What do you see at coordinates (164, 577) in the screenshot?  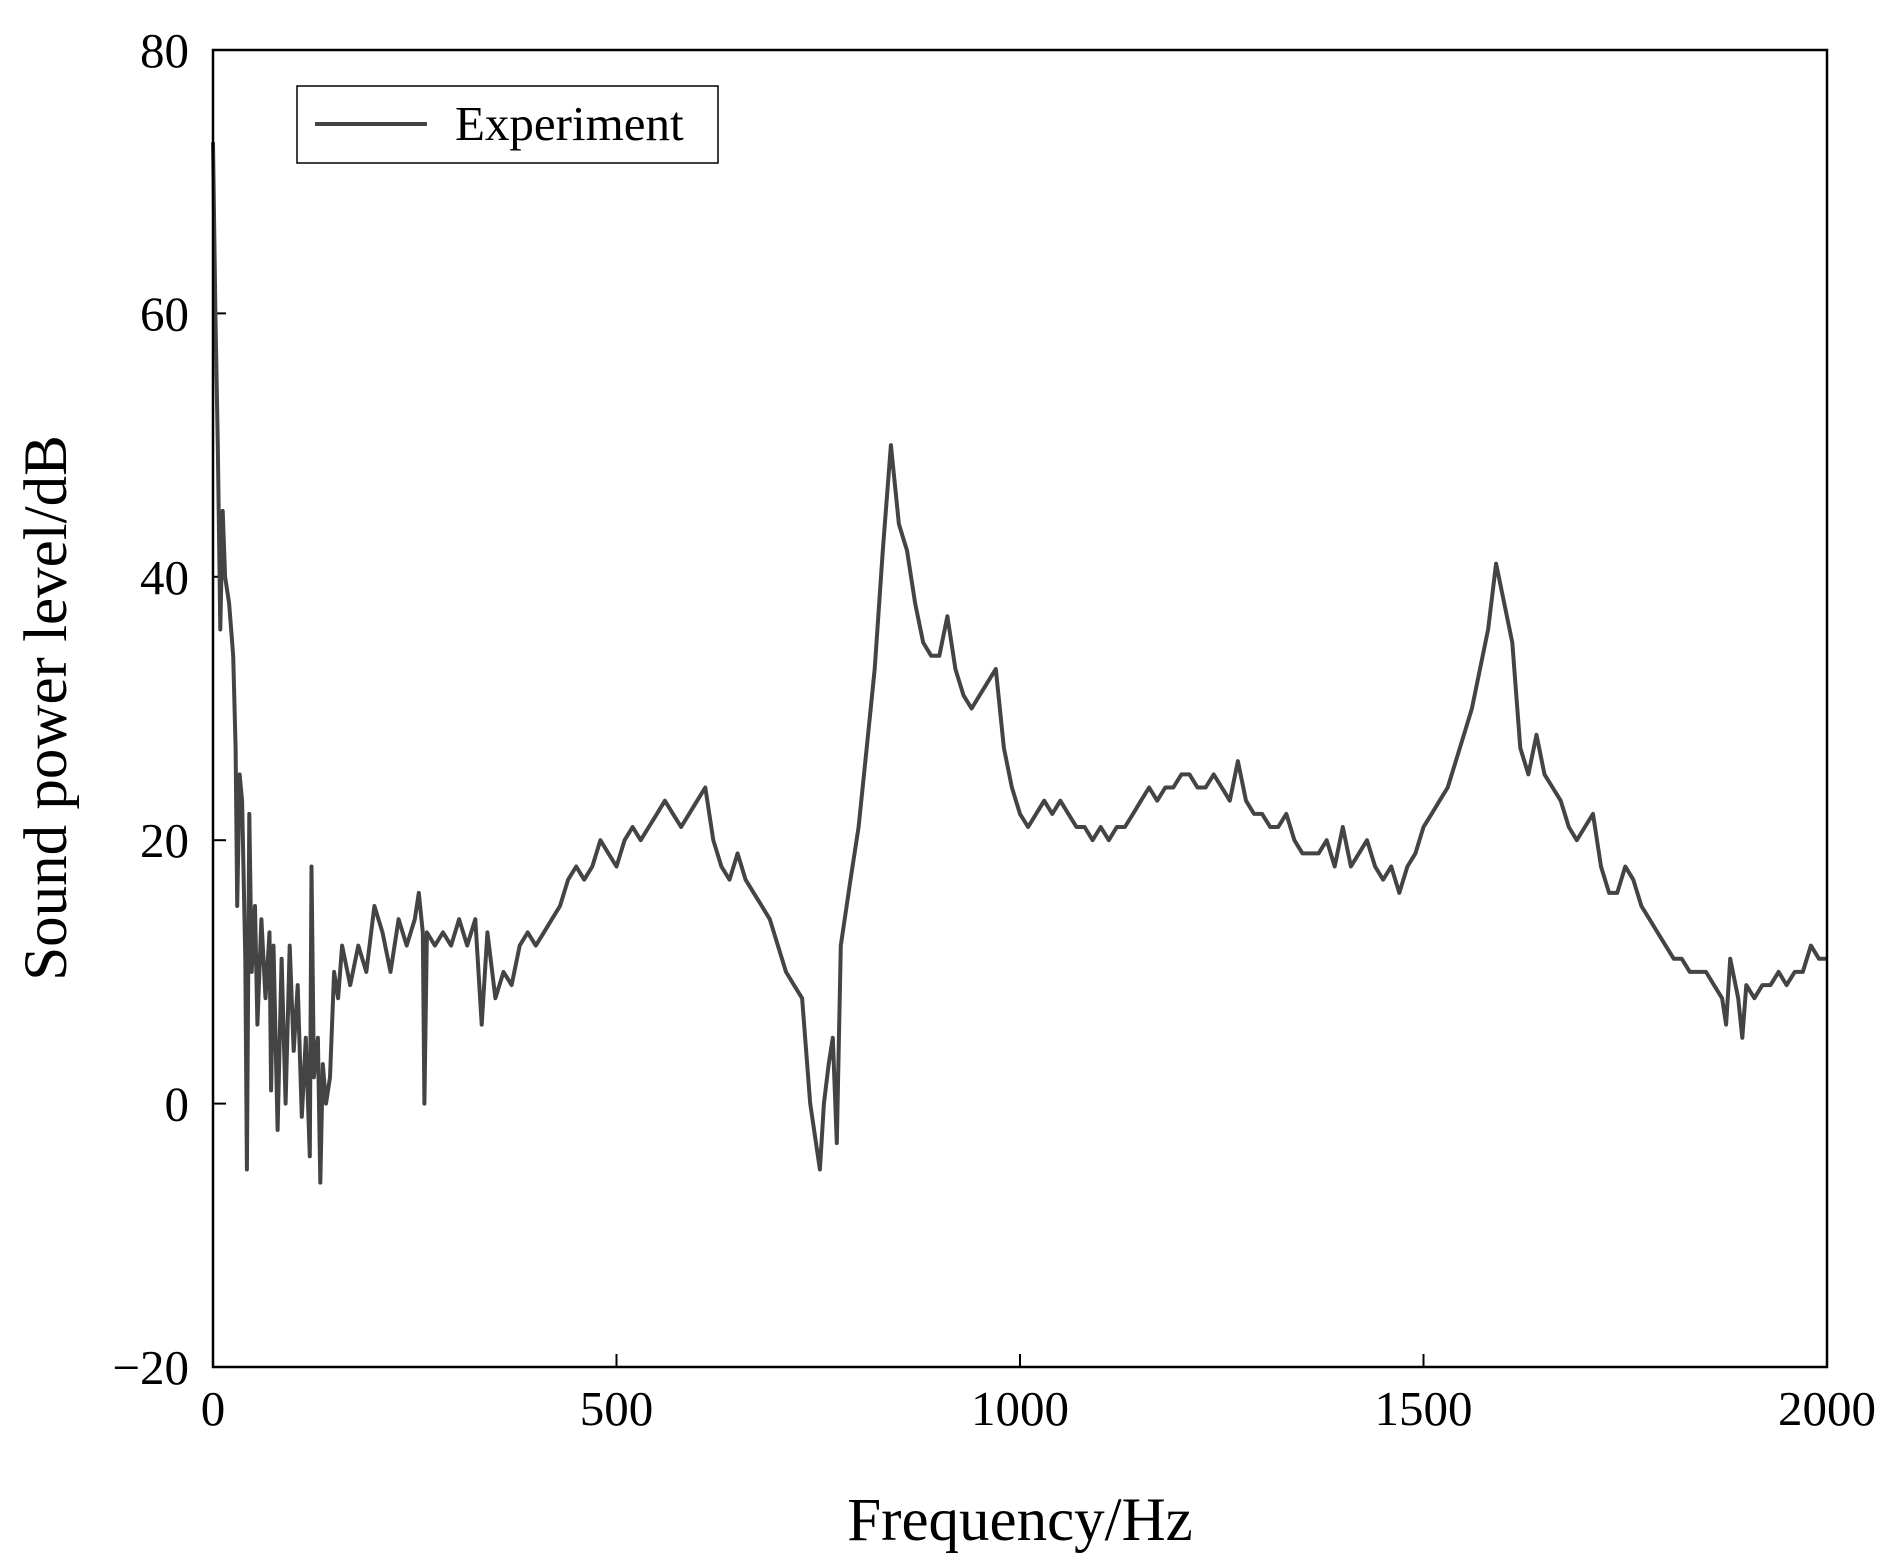 I see `y-tick-label: 40` at bounding box center [164, 577].